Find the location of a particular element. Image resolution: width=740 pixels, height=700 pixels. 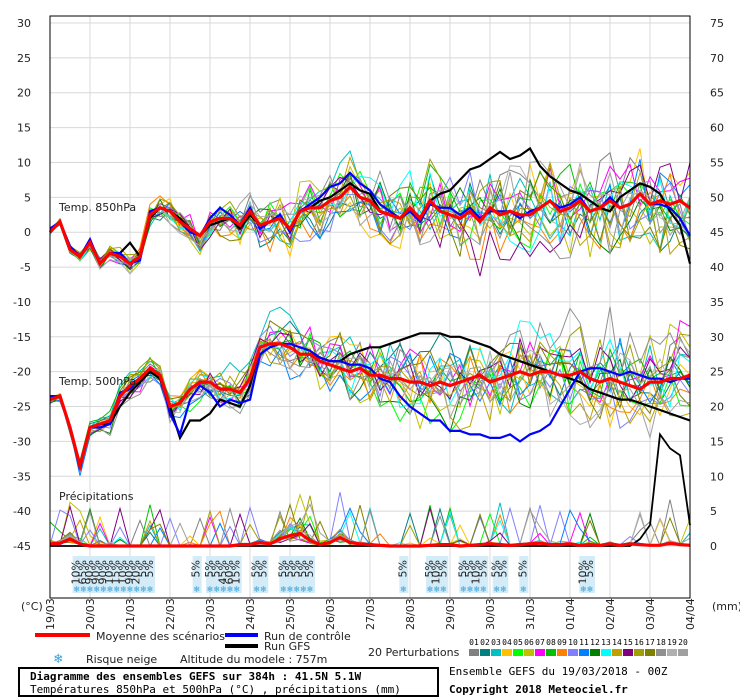

y-left-tick: 15 is located at coordinates (24, 128).